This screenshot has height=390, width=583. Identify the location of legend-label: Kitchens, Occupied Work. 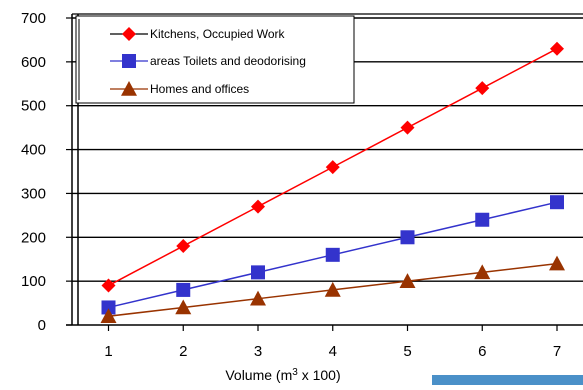
(218, 34).